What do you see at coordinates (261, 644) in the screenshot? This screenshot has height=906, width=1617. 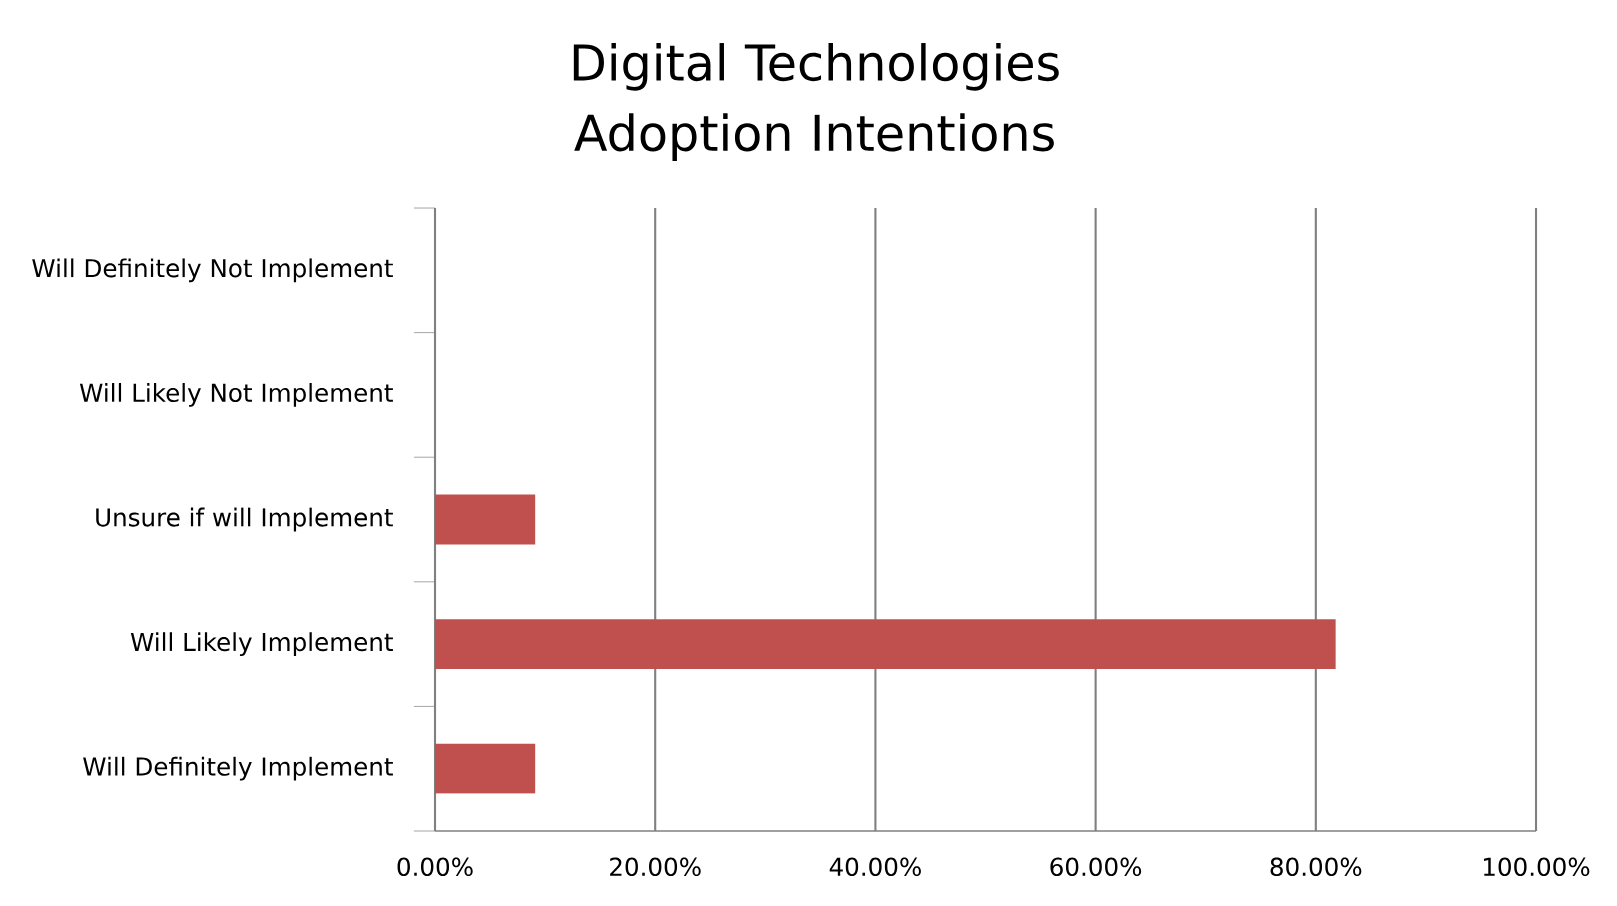 I see `y-tick-label: Will Likely Implement` at bounding box center [261, 644].